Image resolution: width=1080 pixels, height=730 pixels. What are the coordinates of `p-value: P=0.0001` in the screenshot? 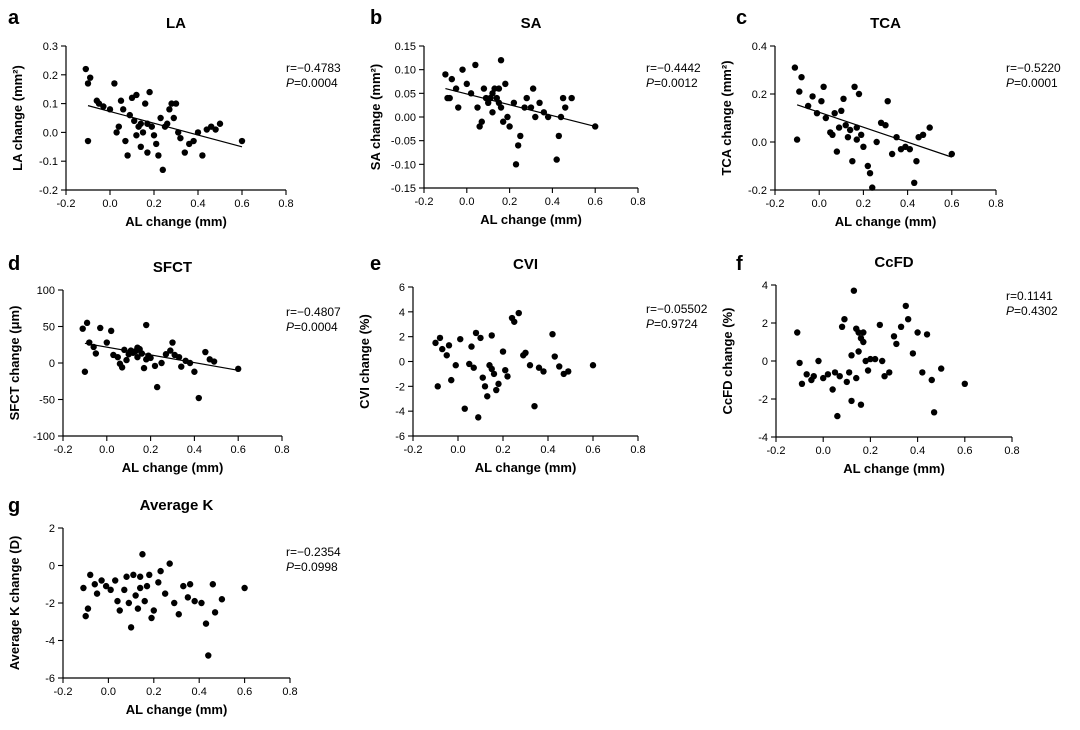 It's located at (1032, 83).